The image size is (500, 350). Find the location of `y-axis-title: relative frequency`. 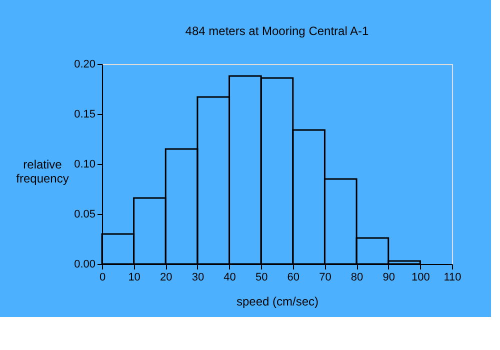

y-axis-title: relative frequency is located at coordinates (42, 172).